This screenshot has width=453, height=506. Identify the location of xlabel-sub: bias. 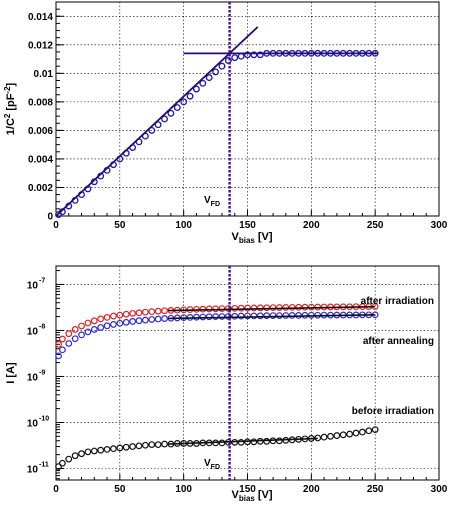
(247, 240).